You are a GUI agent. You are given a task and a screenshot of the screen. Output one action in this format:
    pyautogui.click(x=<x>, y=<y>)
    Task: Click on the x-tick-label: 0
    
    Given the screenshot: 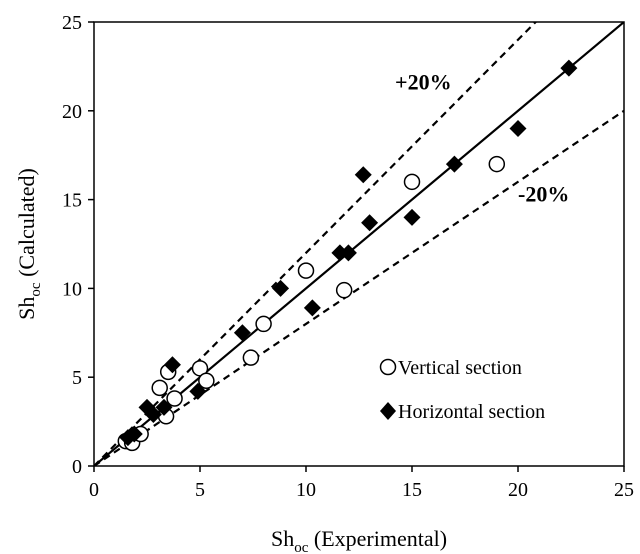 What is the action you would take?
    pyautogui.click(x=94, y=490)
    